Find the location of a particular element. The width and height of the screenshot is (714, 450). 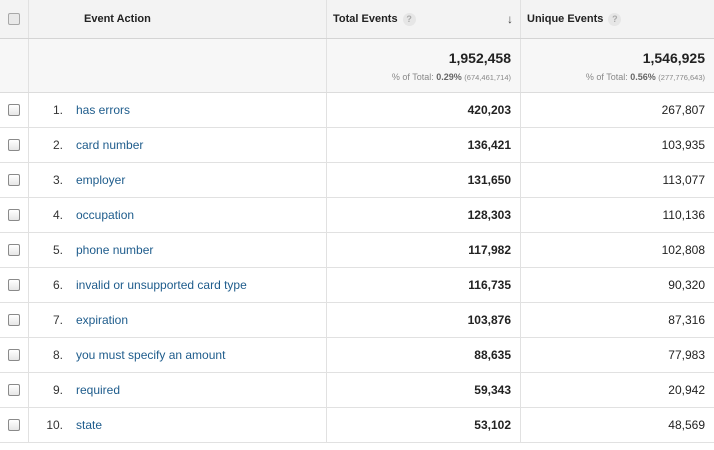

event-action-cell: 6. invalid or unsupported card type is located at coordinates (178, 285).